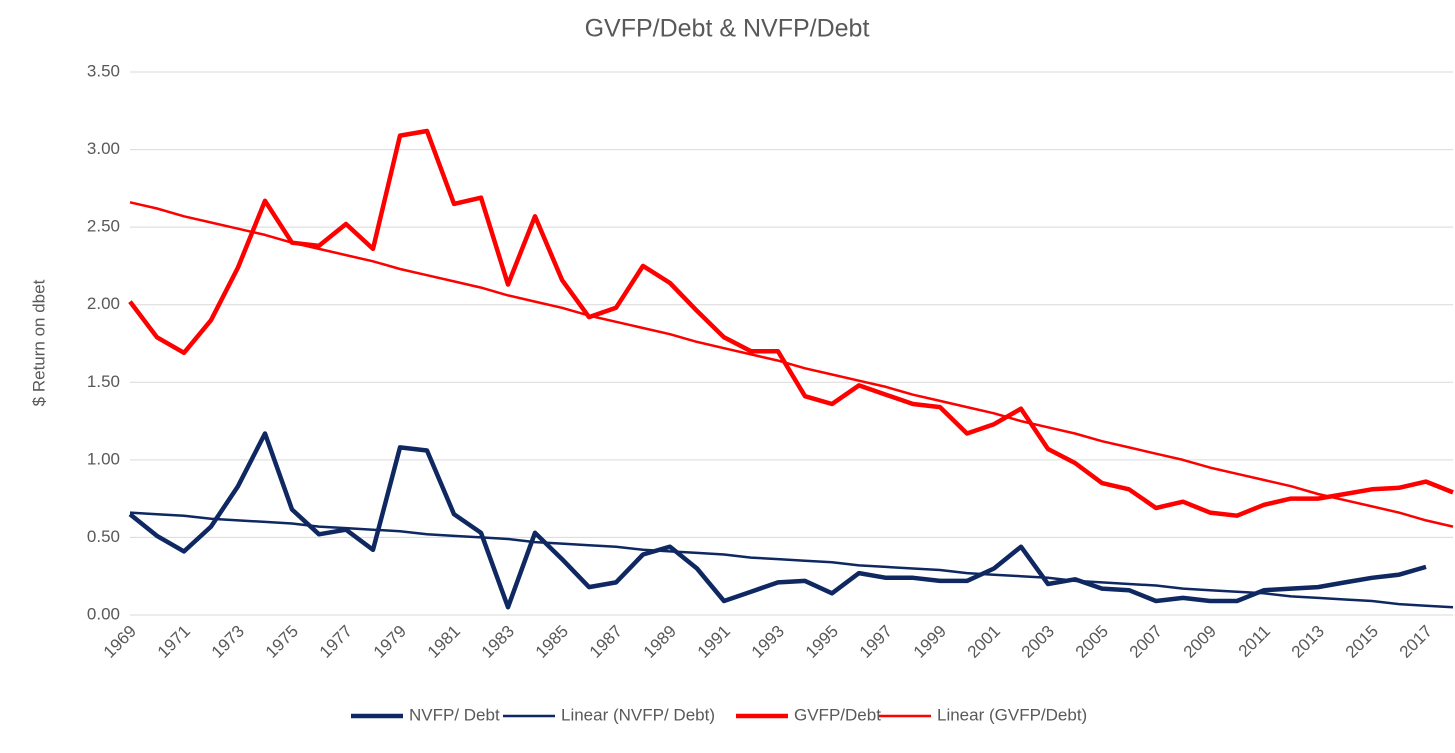  I want to click on x-tick-label: 1983, so click(498, 642).